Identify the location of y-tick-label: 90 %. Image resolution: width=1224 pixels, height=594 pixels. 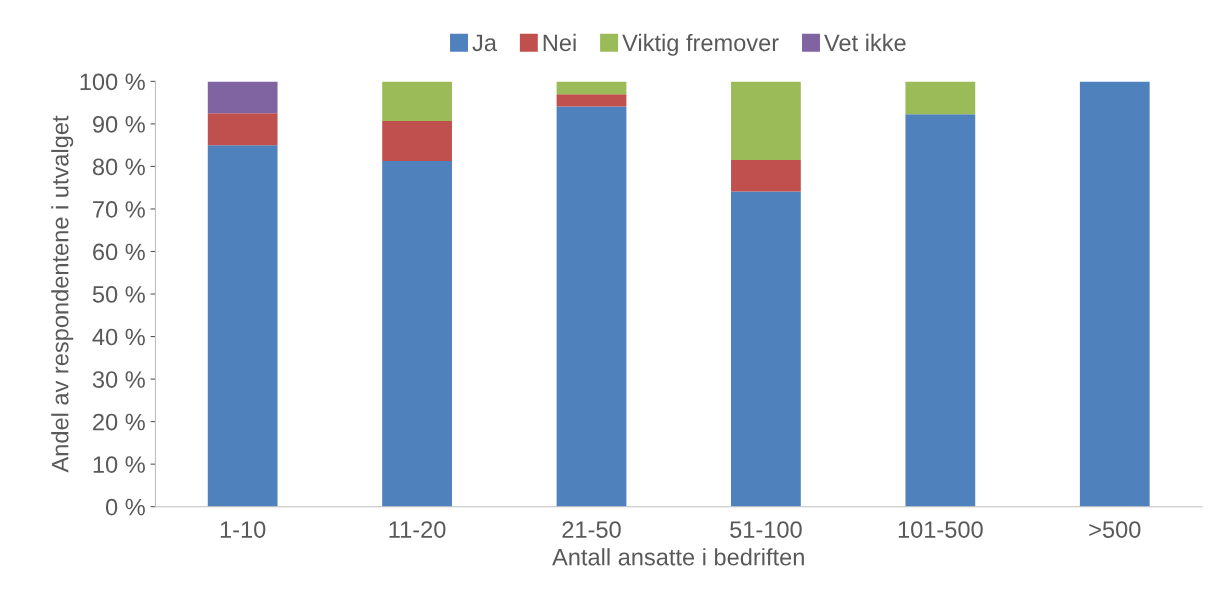
(119, 124).